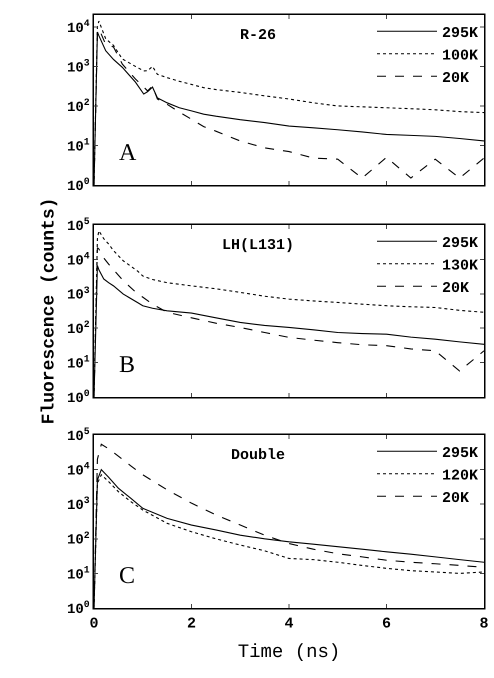  Describe the element at coordinates (258, 245) in the screenshot. I see `text: LH(L131)` at that location.